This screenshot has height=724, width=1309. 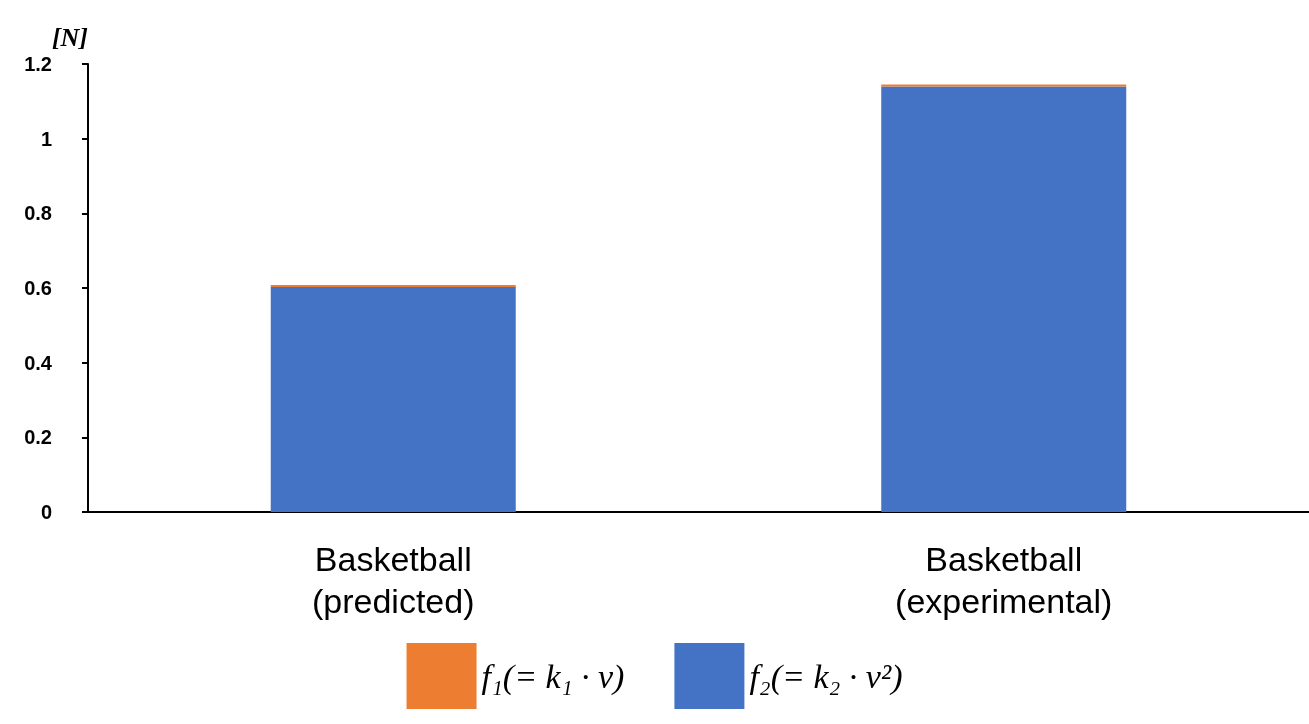 What do you see at coordinates (38, 213) in the screenshot?
I see `y-tick-label: 0.8` at bounding box center [38, 213].